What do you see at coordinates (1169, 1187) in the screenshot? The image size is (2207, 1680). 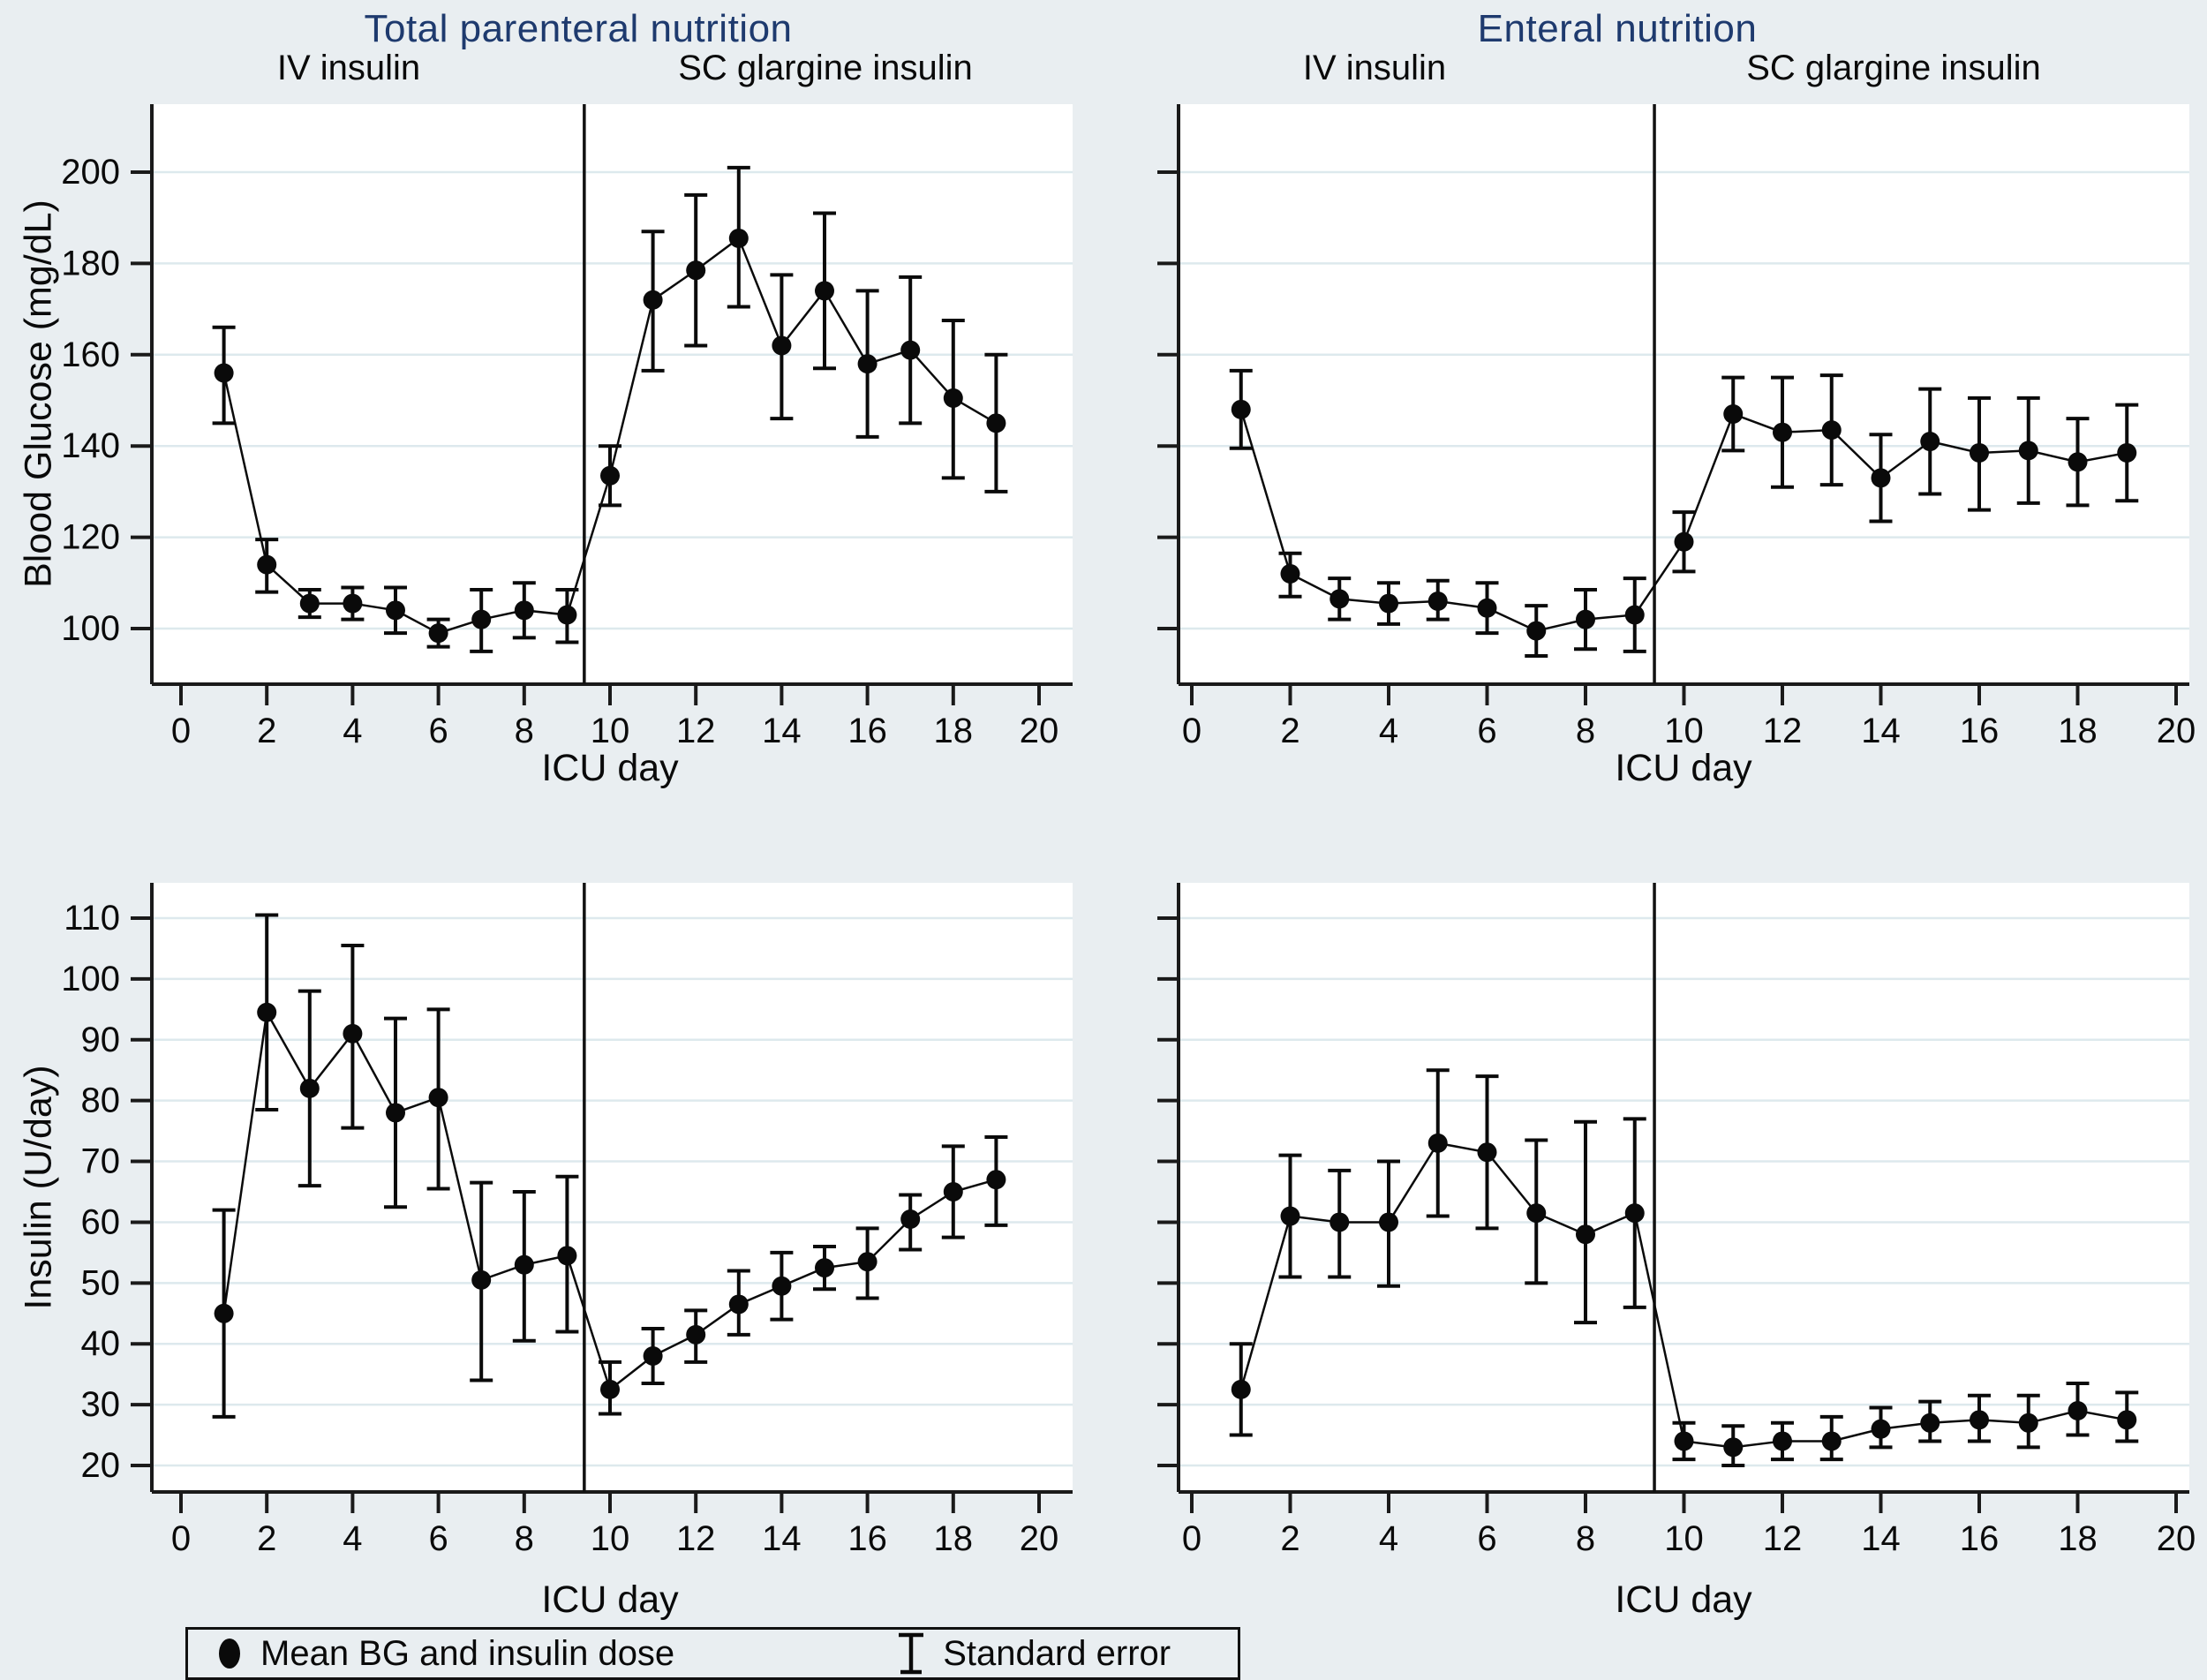 I see `y-axis` at bounding box center [1169, 1187].